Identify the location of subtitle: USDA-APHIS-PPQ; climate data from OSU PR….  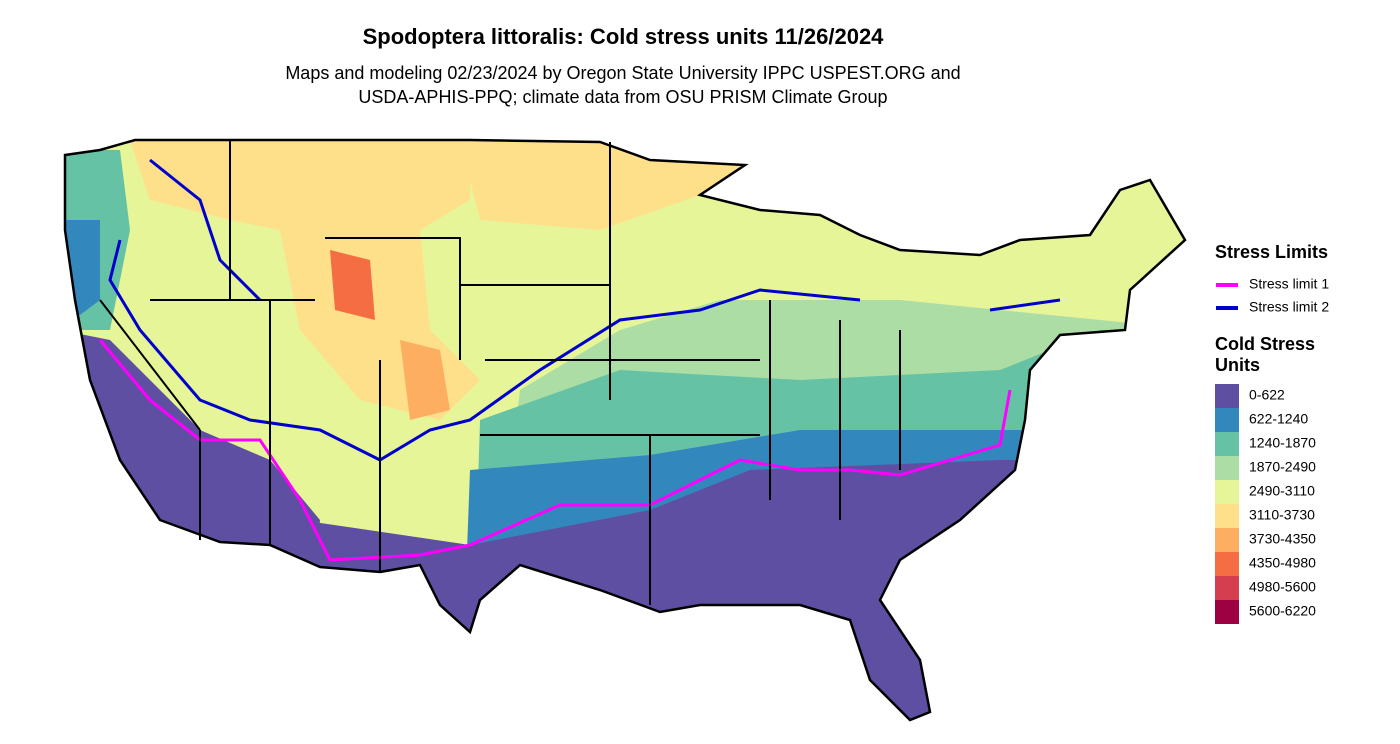
(622, 97).